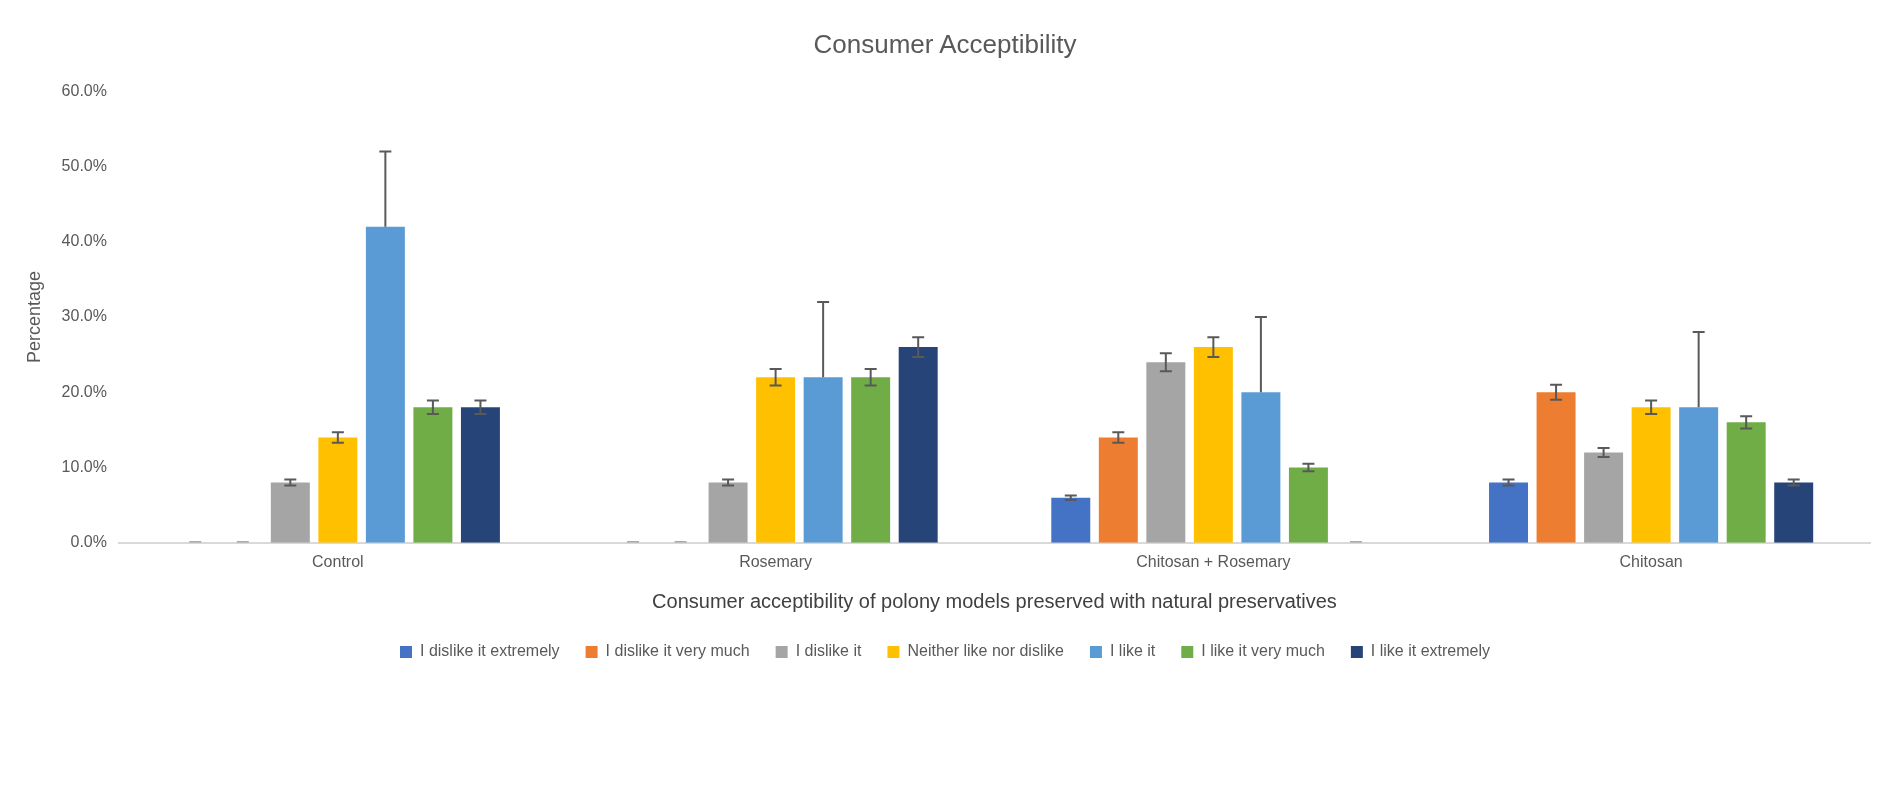 The height and width of the screenshot is (794, 1892). I want to click on x-tick-label: Control, so click(338, 561).